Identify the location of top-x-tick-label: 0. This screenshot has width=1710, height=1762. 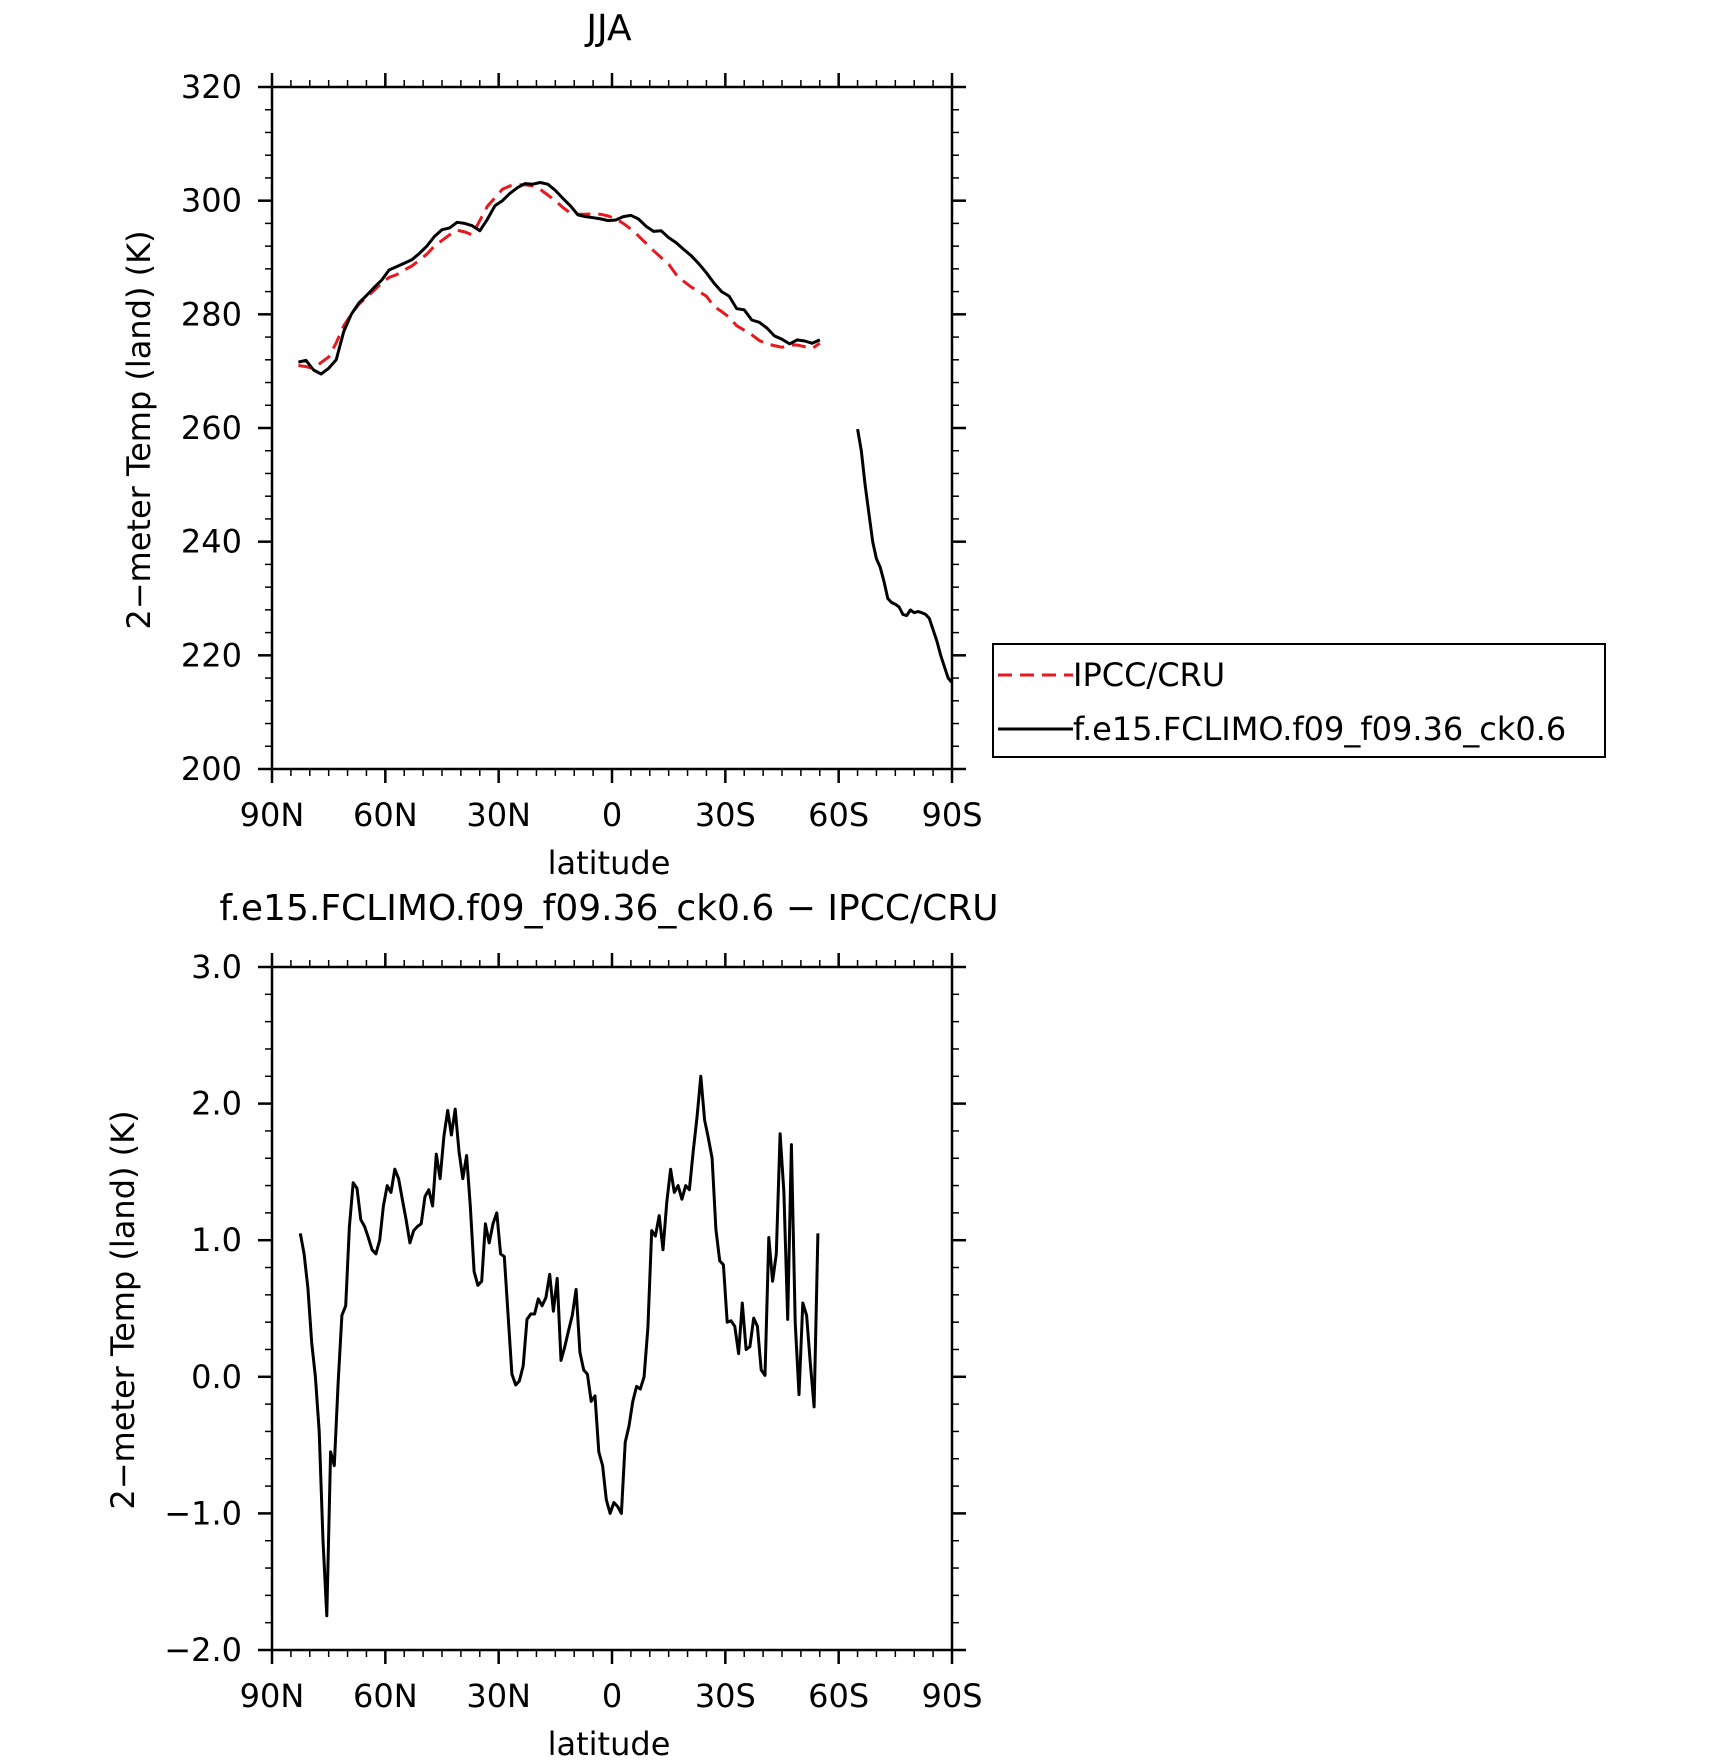
(612, 815).